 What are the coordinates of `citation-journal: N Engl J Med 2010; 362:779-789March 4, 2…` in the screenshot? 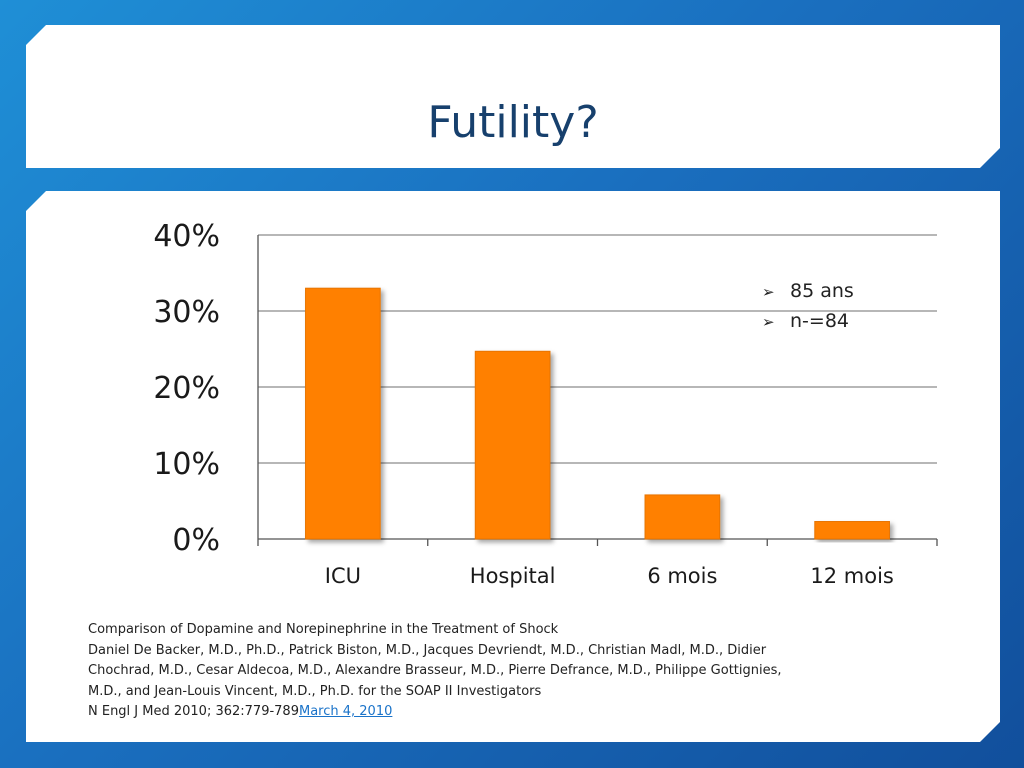 It's located at (478, 712).